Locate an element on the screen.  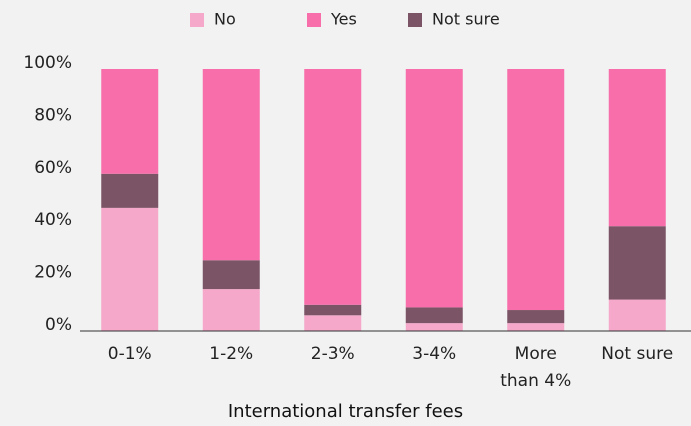
y-tick-label: 100% is located at coordinates (47, 63).